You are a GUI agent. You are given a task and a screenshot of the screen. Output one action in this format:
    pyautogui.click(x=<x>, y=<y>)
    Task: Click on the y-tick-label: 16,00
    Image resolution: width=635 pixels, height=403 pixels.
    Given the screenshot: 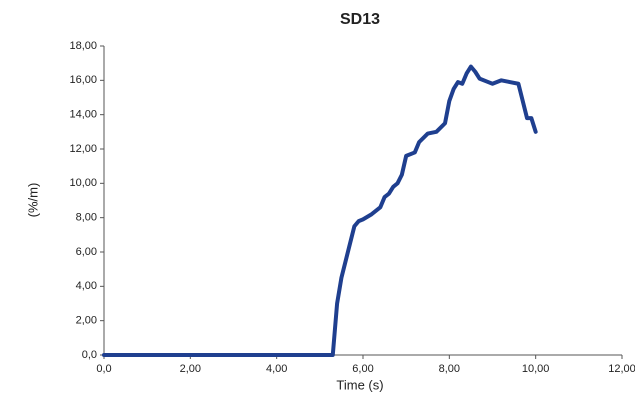 What is the action you would take?
    pyautogui.click(x=83, y=80)
    